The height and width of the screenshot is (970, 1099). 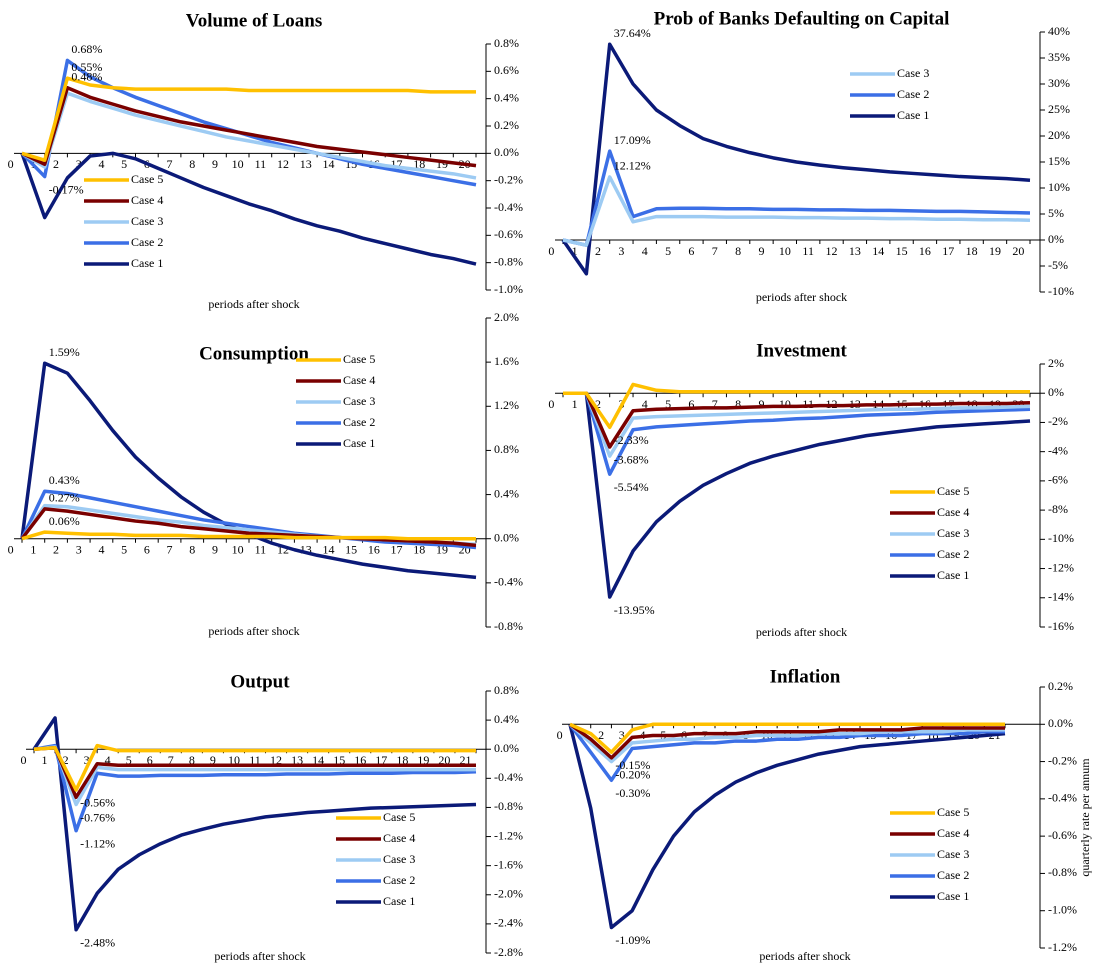 I want to click on x-tick-label: 12, so click(x=832, y=251).